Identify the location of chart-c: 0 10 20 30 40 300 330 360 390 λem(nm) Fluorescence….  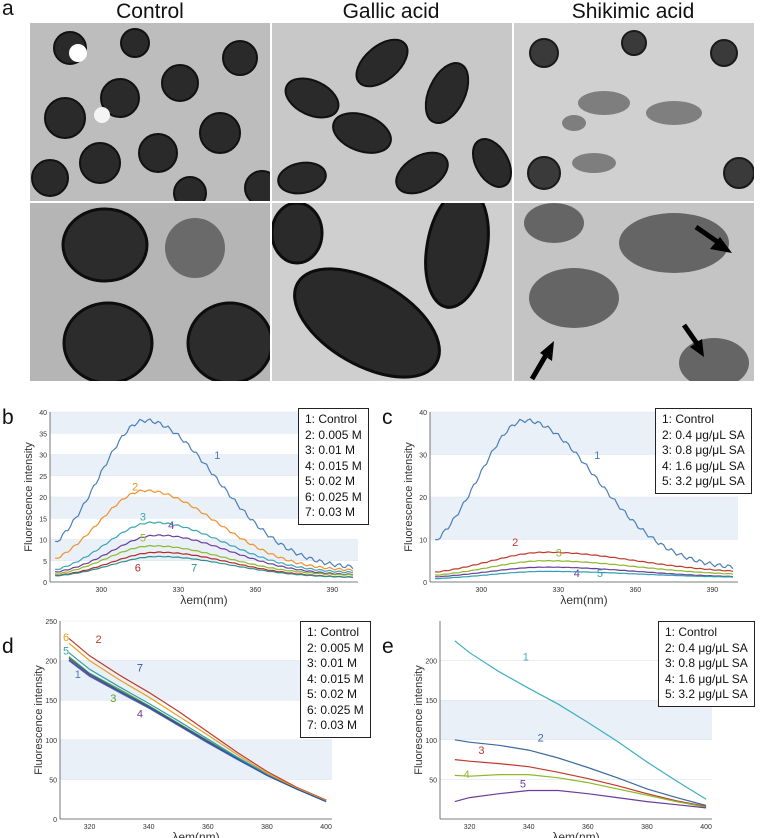
(570, 503).